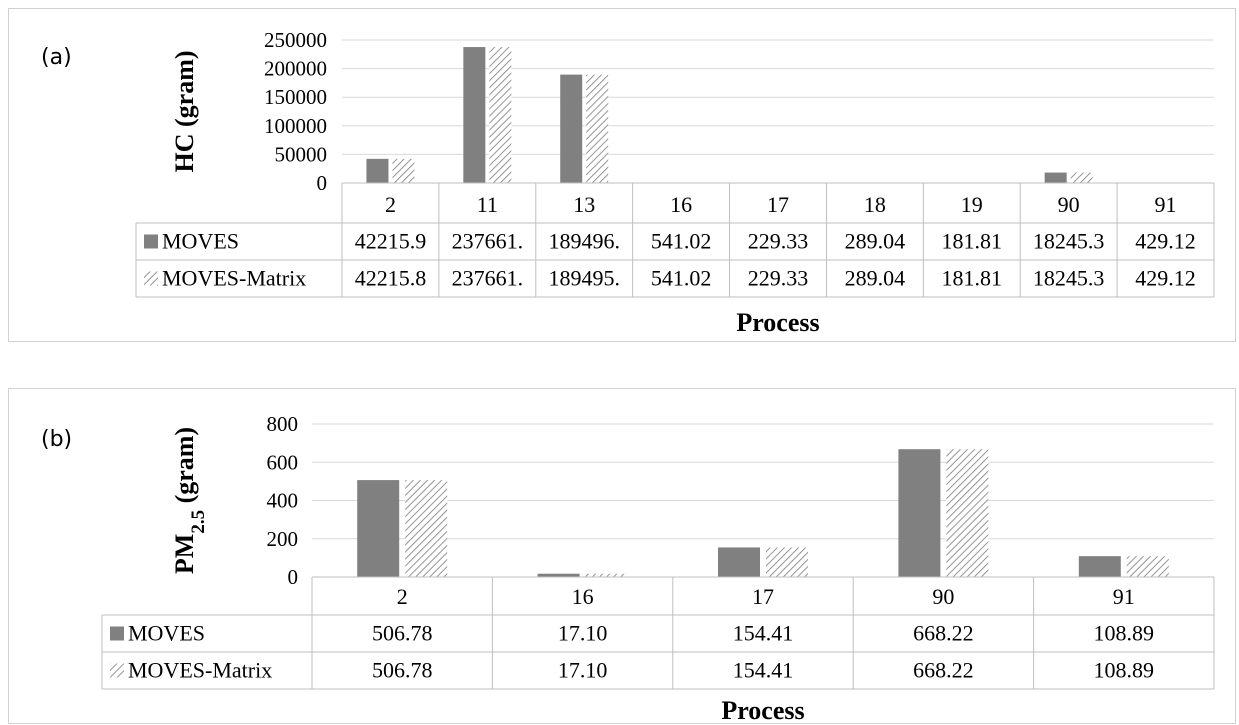  Describe the element at coordinates (391, 278) in the screenshot. I see `table-cell: 42215.8` at that location.